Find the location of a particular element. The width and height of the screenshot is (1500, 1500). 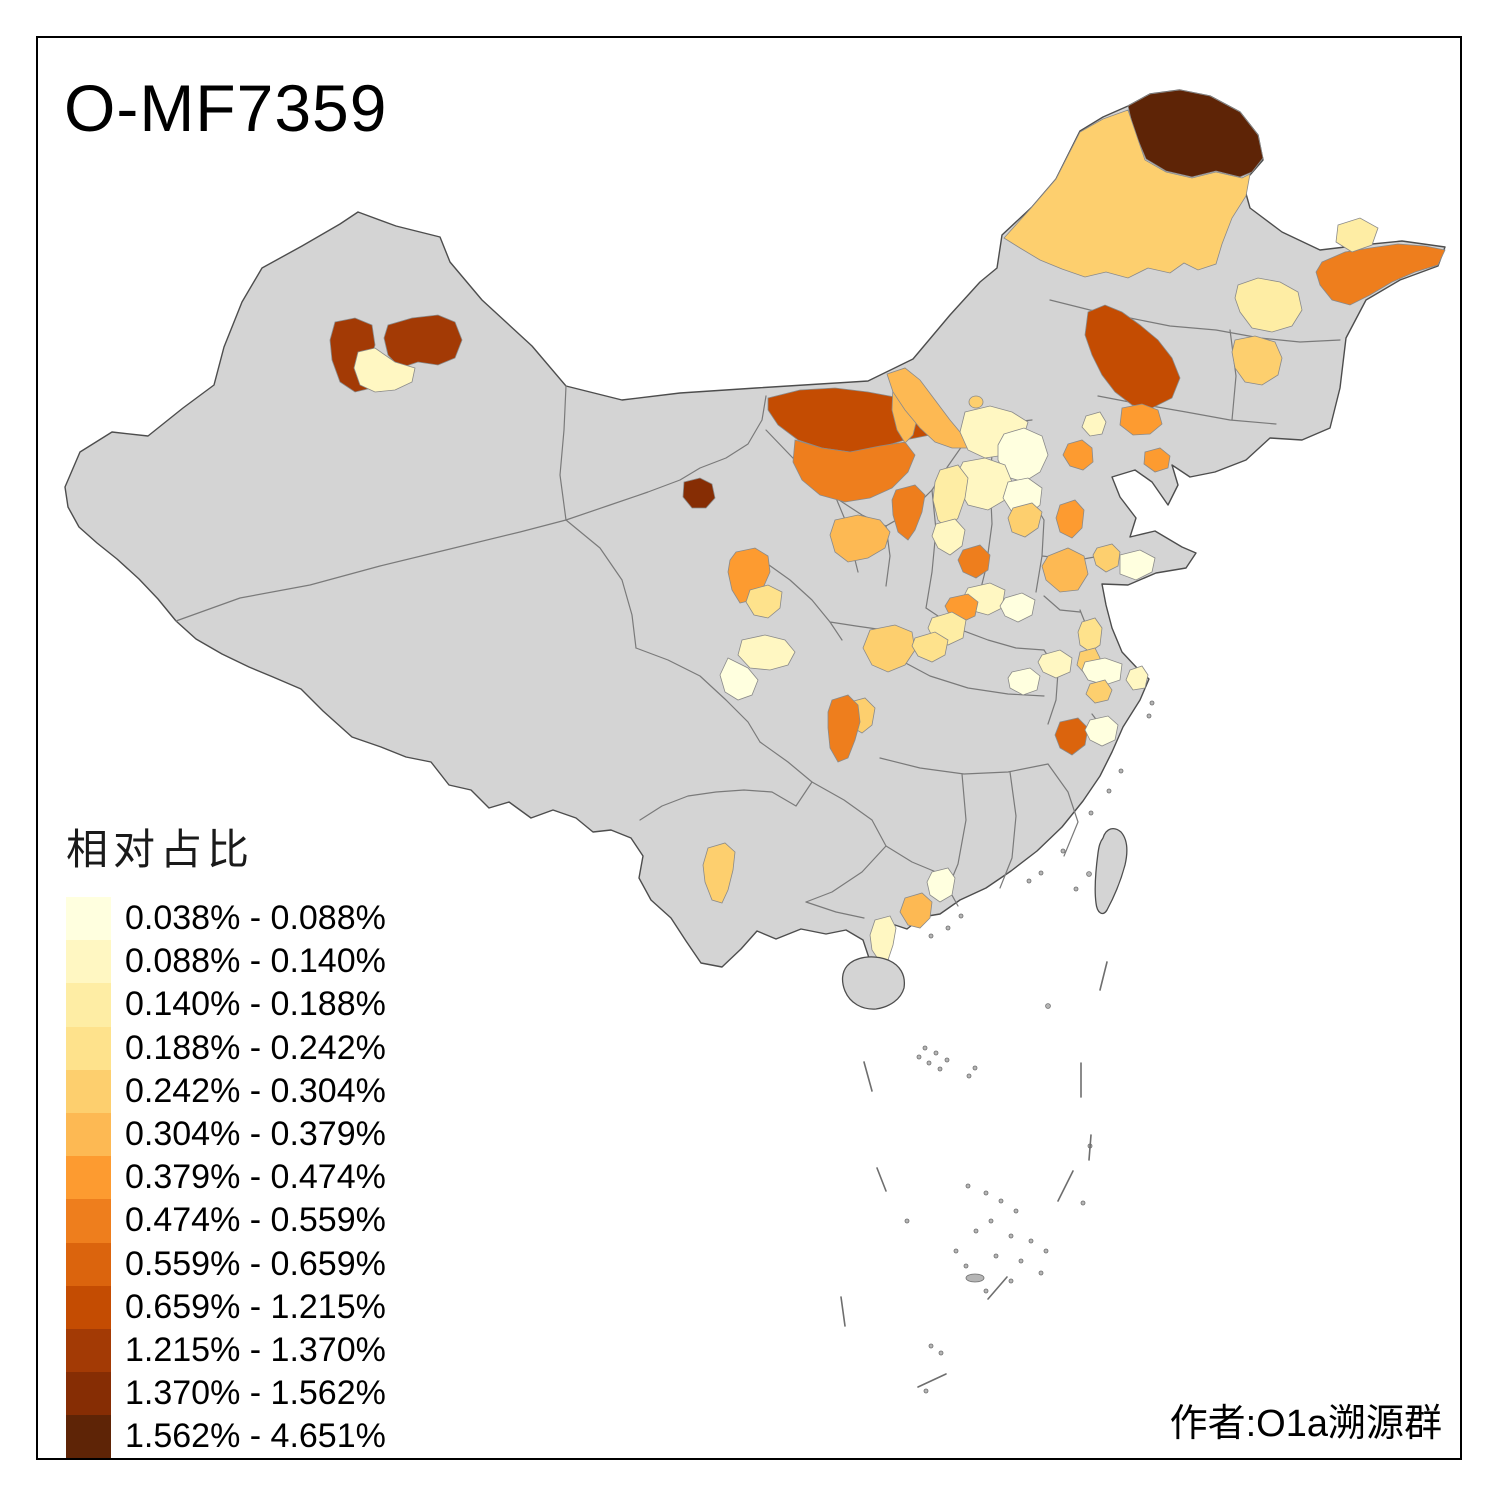

map-region-r-ordos-orange is located at coordinates (854, 471).